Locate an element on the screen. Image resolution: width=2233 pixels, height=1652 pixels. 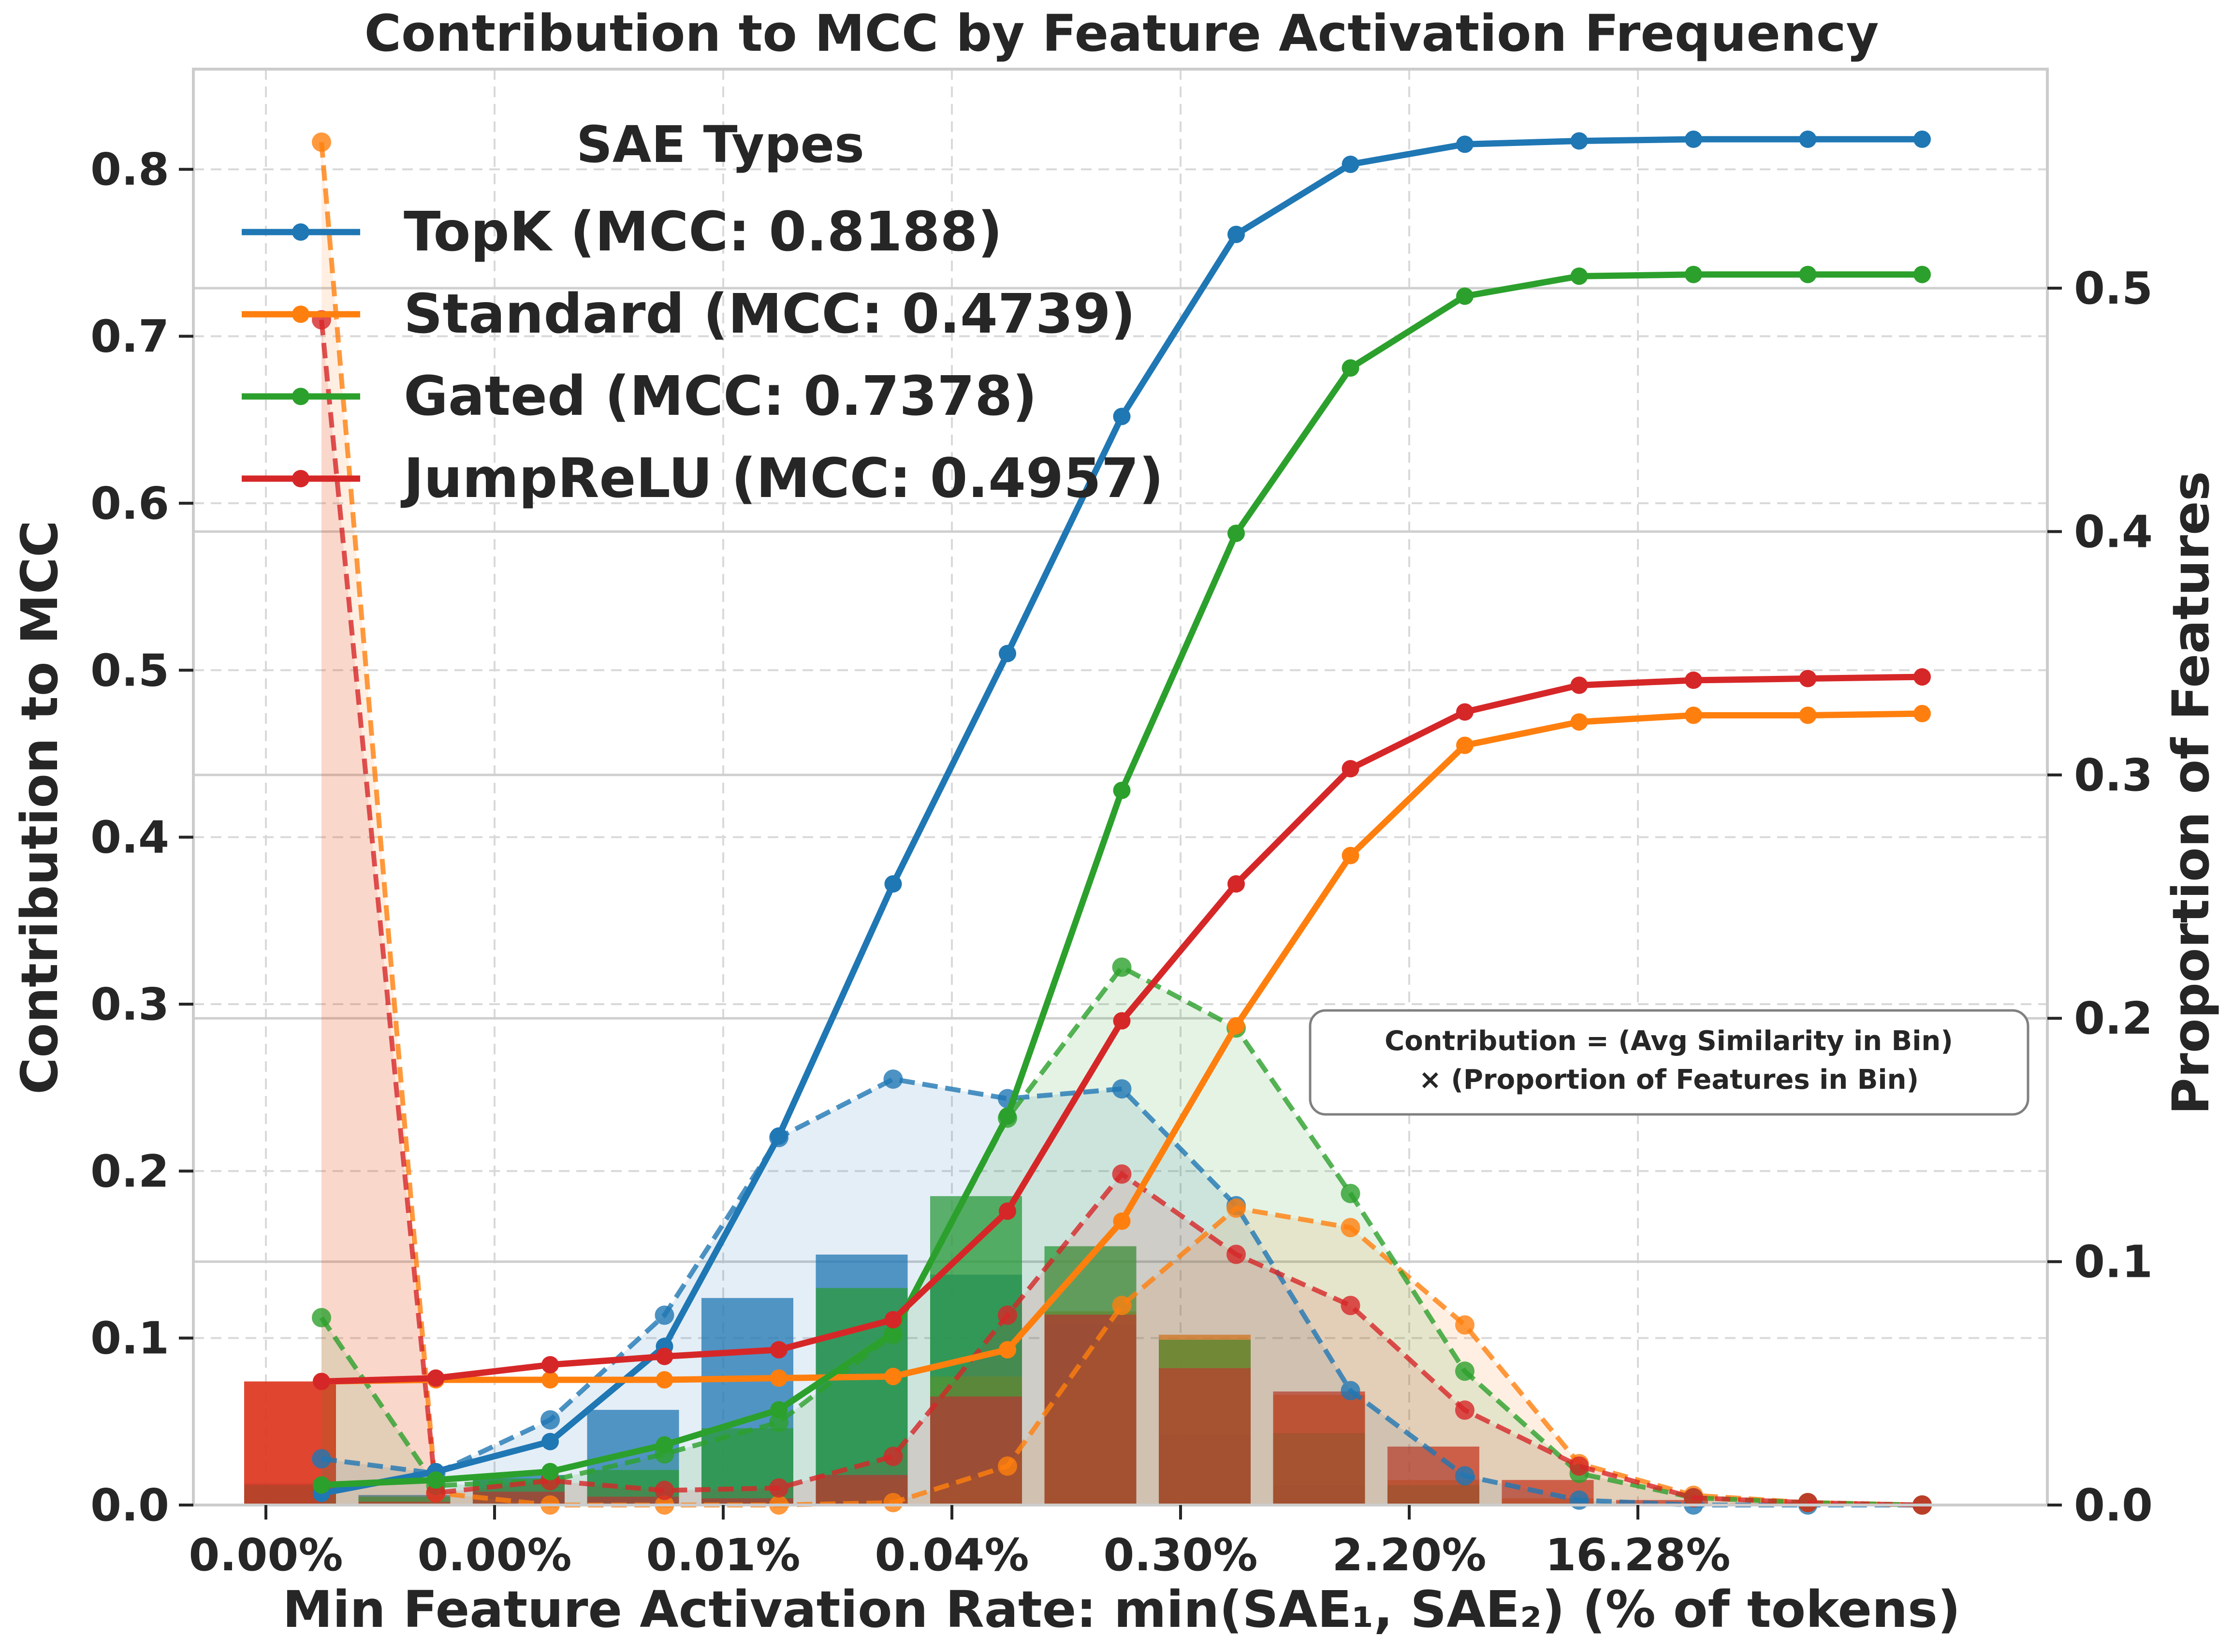
y-tick-label-right: 0.5 is located at coordinates (2113, 288).